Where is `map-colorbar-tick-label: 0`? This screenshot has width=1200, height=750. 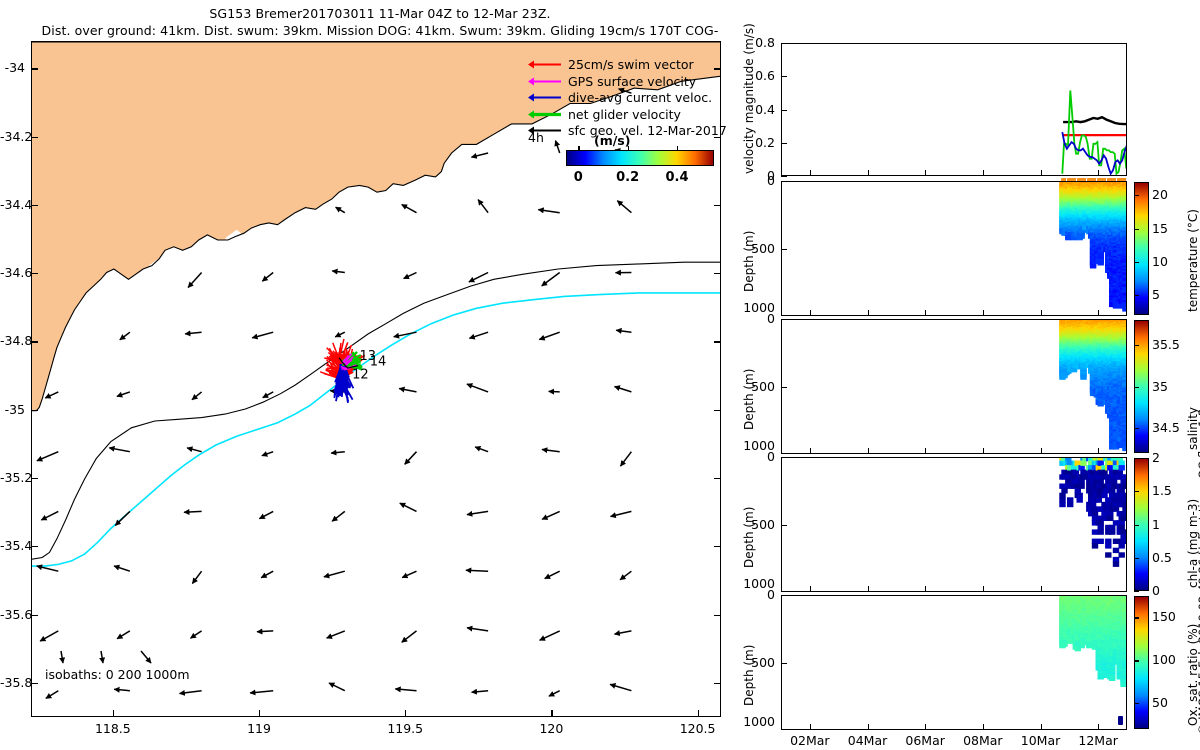
map-colorbar-tick-label: 0 is located at coordinates (578, 177).